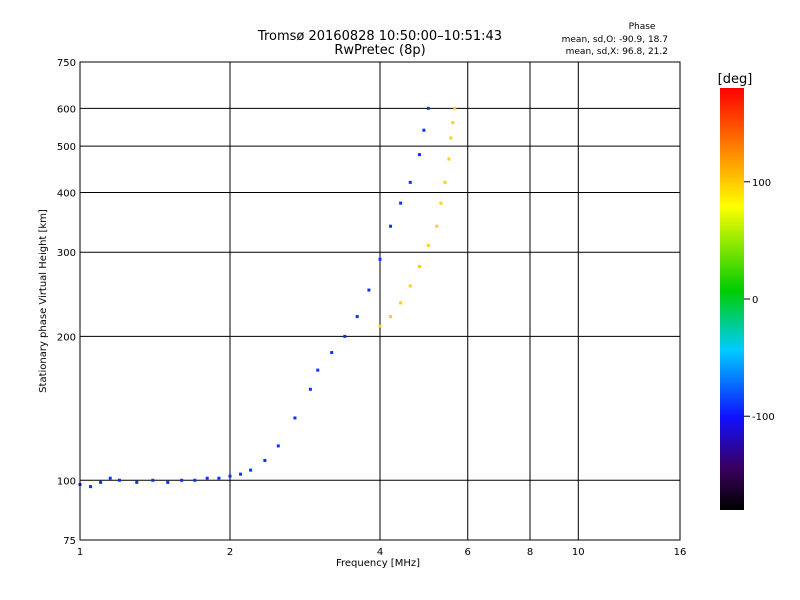 This screenshot has width=800, height=600. Describe the element at coordinates (66, 337) in the screenshot. I see `y-tick-label: 200` at that location.